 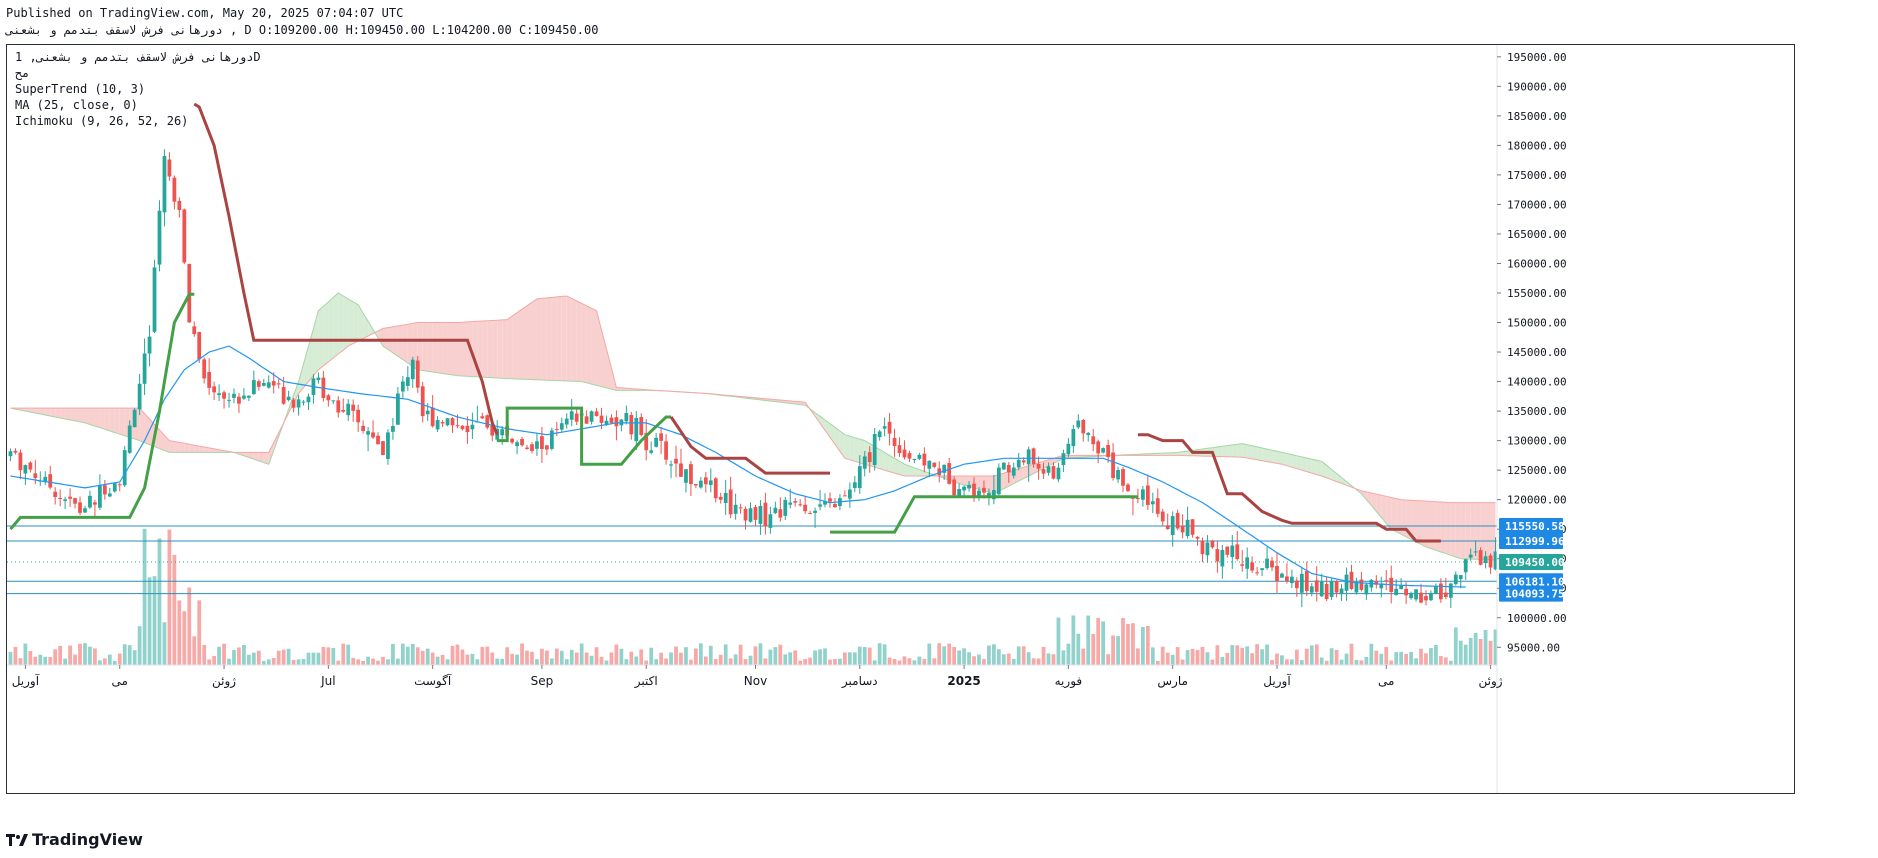 What do you see at coordinates (74, 839) in the screenshot?
I see `tradingview-brand: TradingView` at bounding box center [74, 839].